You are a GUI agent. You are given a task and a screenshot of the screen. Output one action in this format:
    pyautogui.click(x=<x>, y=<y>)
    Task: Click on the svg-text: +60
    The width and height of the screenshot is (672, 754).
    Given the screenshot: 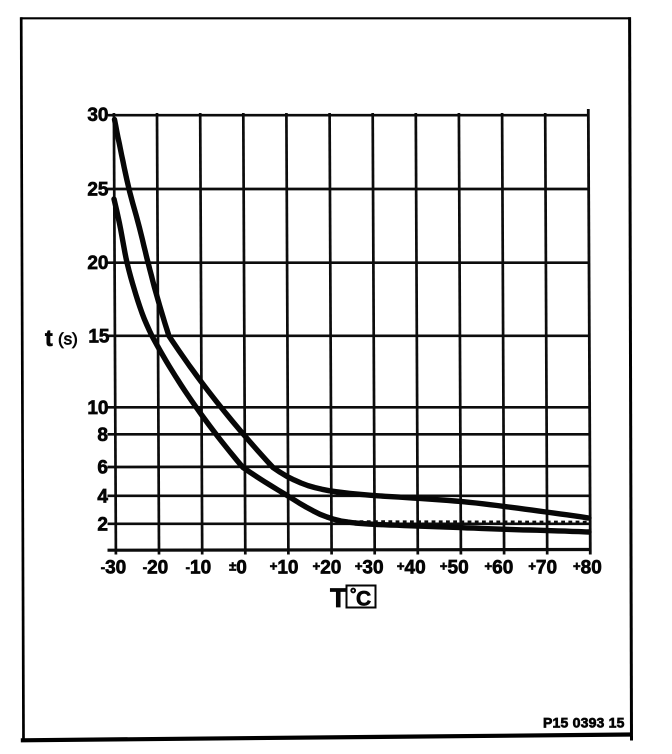 What is the action you would take?
    pyautogui.click(x=499, y=568)
    